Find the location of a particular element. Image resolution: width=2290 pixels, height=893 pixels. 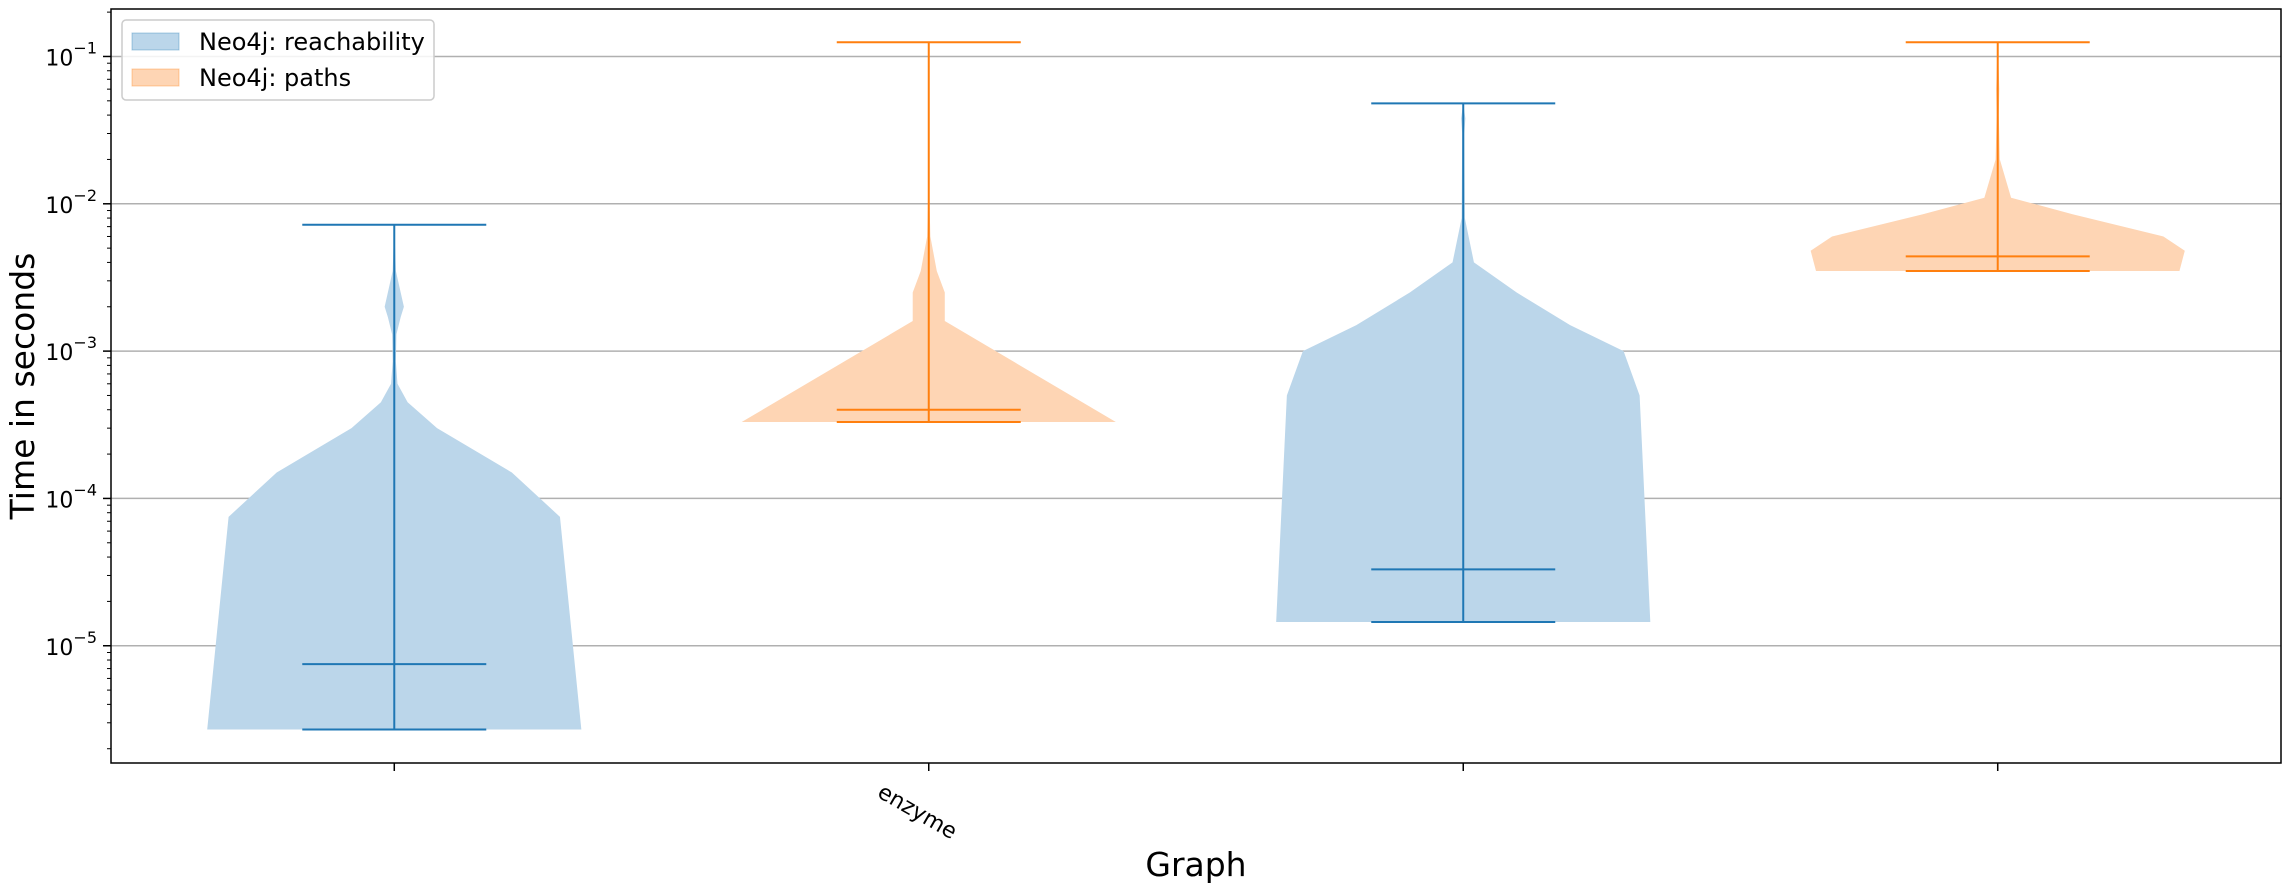

legend: Neo4j: reachability Neo4j: paths is located at coordinates (278, 60).